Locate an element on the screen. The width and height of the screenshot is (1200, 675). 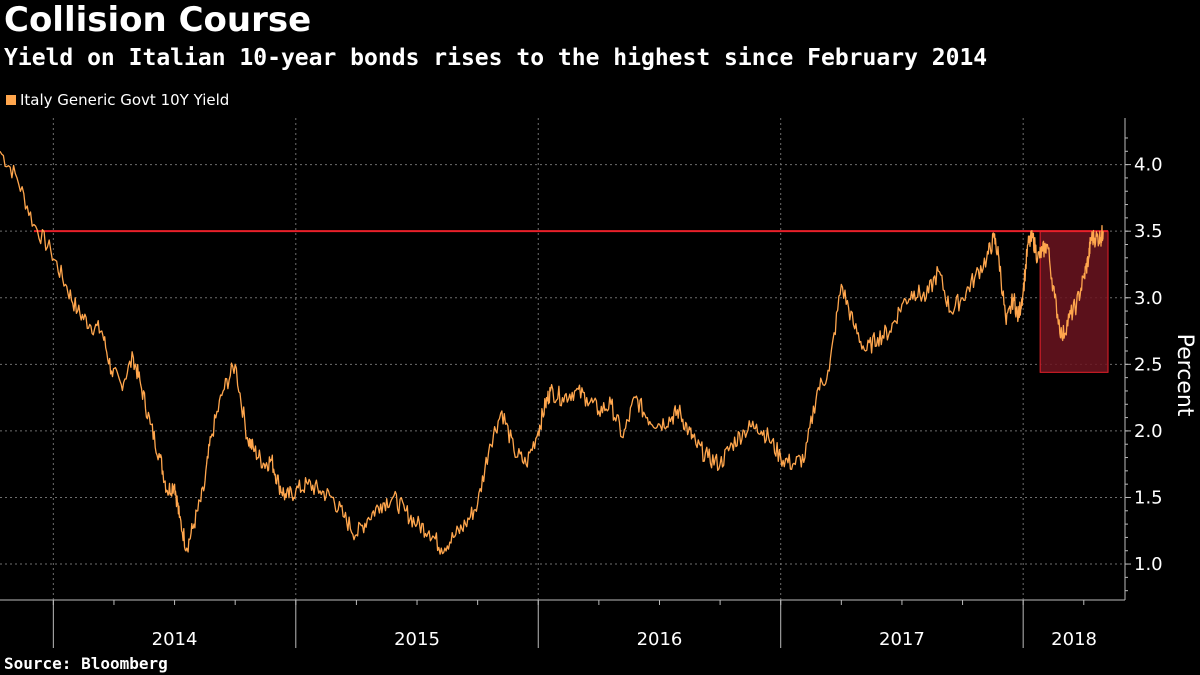
y-tick-label: 2.0 is located at coordinates (1148, 431).